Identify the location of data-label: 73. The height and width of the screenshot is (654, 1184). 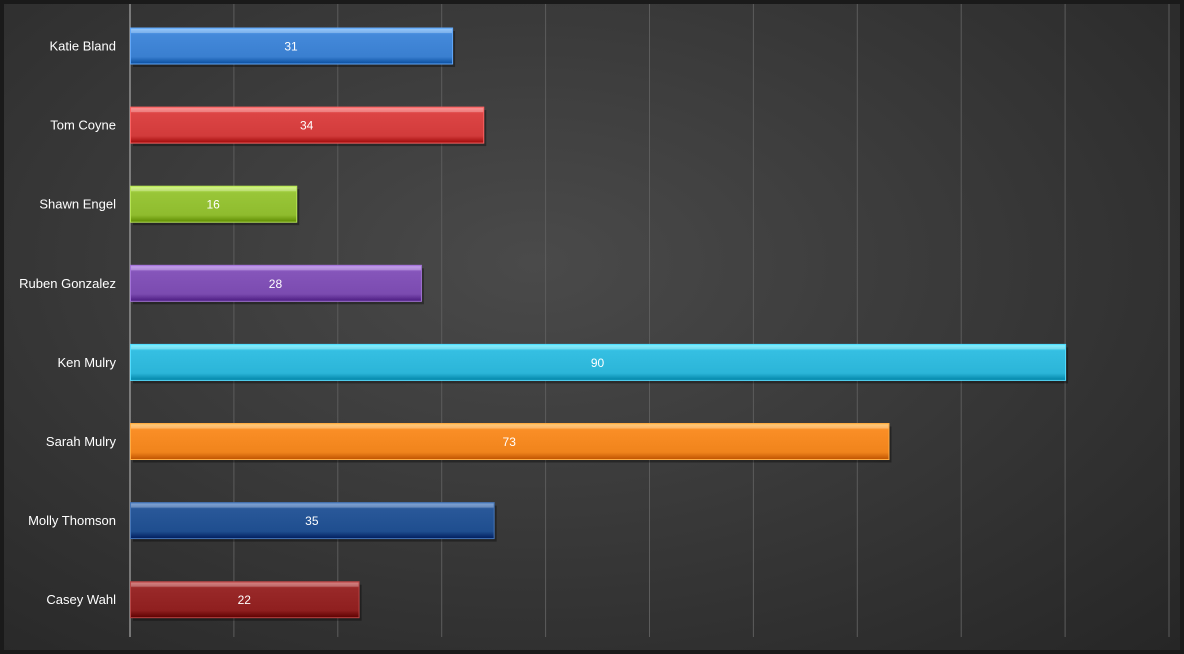
(510, 442).